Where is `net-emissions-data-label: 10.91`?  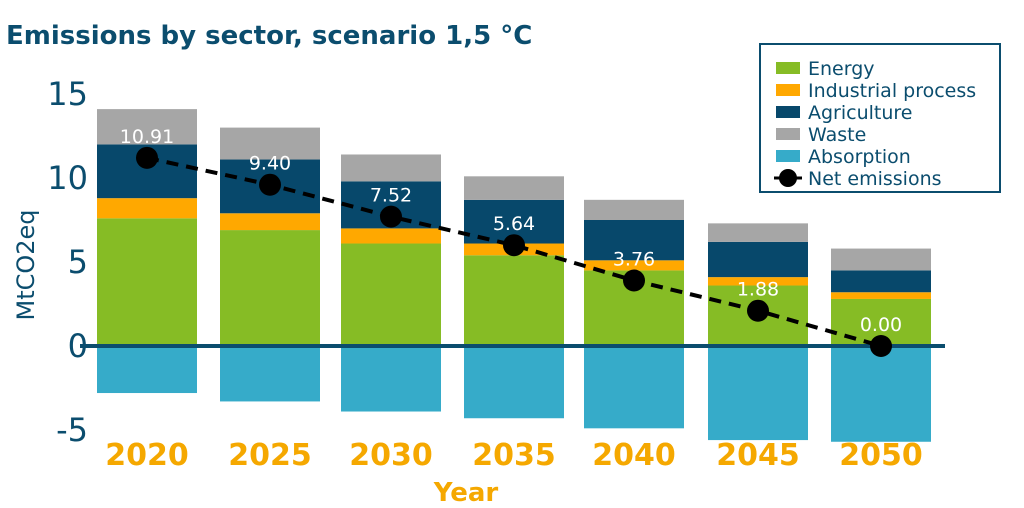 net-emissions-data-label: 10.91 is located at coordinates (147, 137).